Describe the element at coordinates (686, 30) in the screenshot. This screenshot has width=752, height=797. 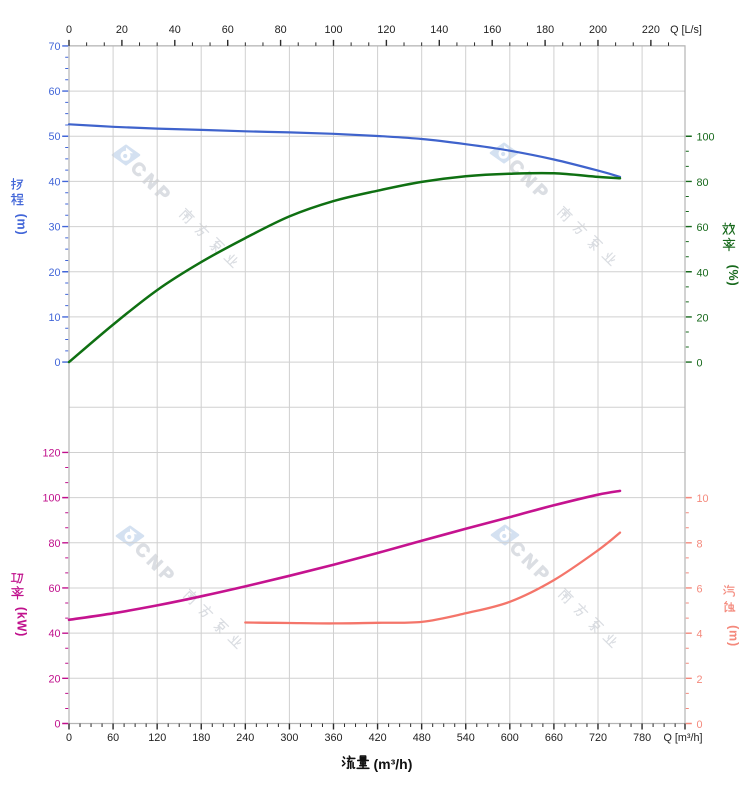
I see `svg-text: Q [L/s]` at that location.